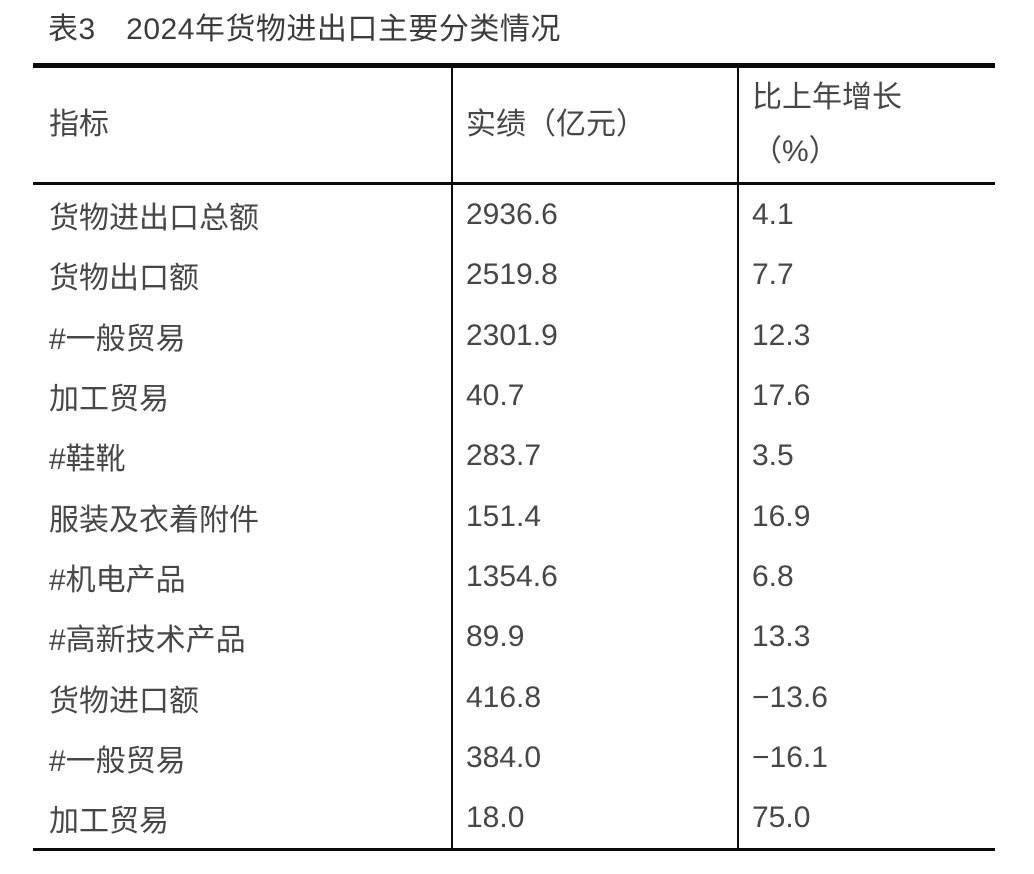 The width and height of the screenshot is (1034, 874). Describe the element at coordinates (866, 125) in the screenshot. I see `header-cell-growth: 比上年增长 （%）` at that location.